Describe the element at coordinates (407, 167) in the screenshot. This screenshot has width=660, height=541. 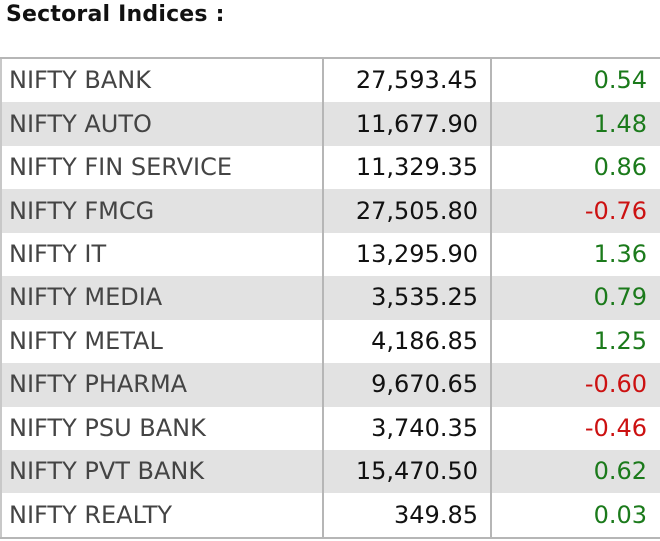
I see `index-value: 11,329.35` at that location.